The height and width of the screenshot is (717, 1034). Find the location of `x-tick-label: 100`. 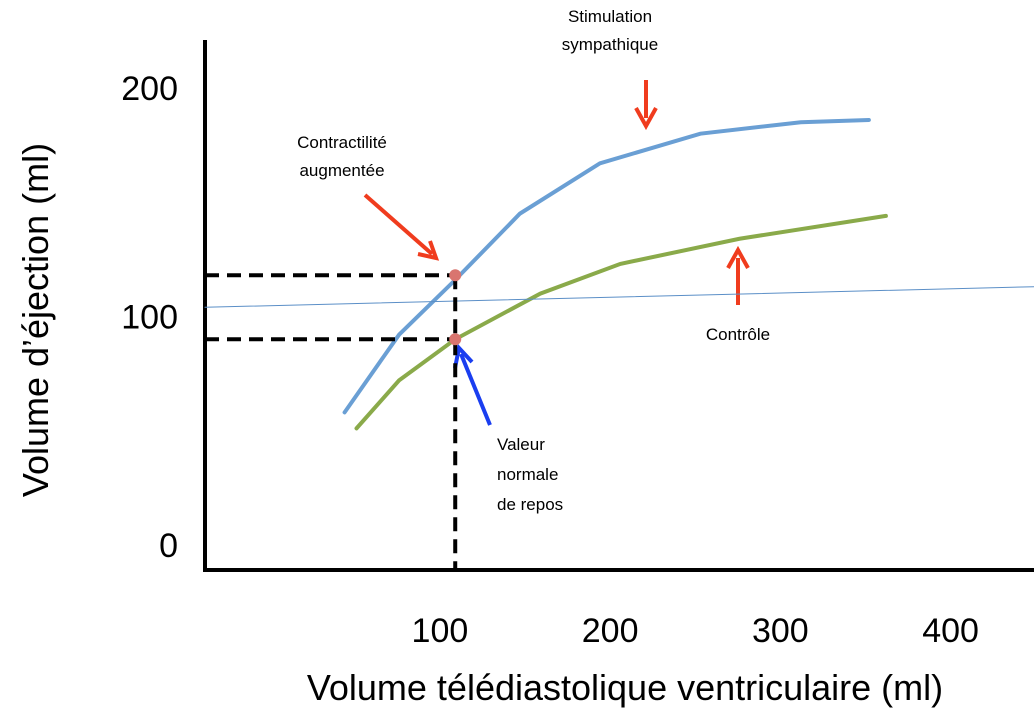

x-tick-label: 100 is located at coordinates (440, 631).